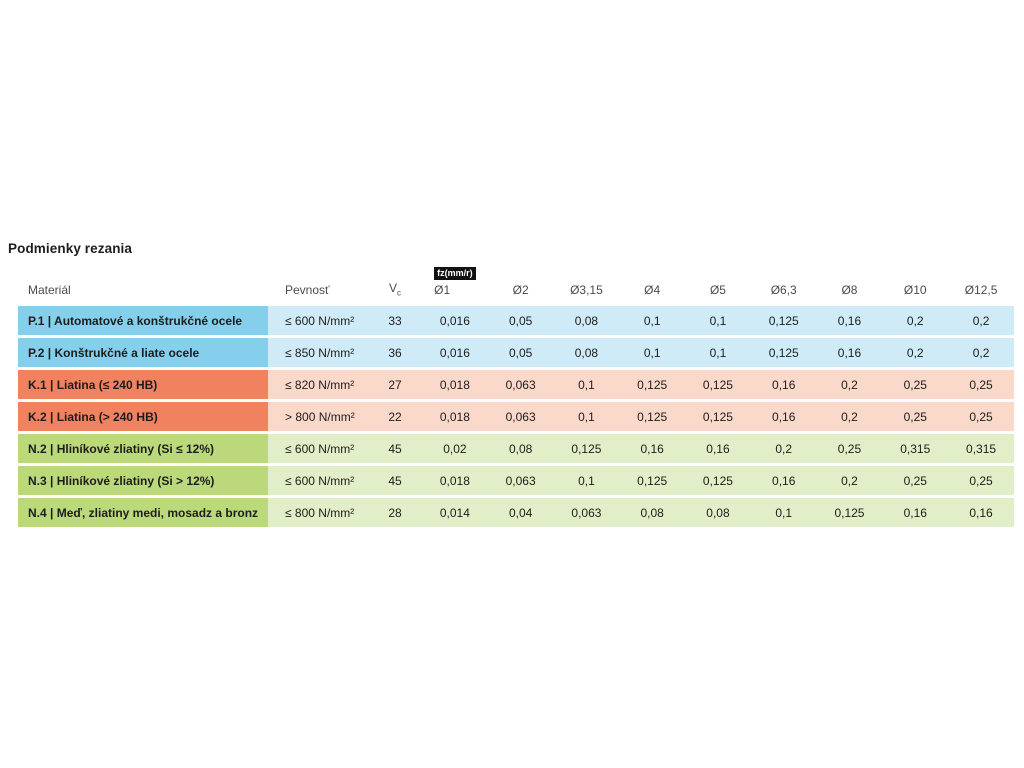  What do you see at coordinates (49, 290) in the screenshot?
I see `column-header-material: Materiál` at bounding box center [49, 290].